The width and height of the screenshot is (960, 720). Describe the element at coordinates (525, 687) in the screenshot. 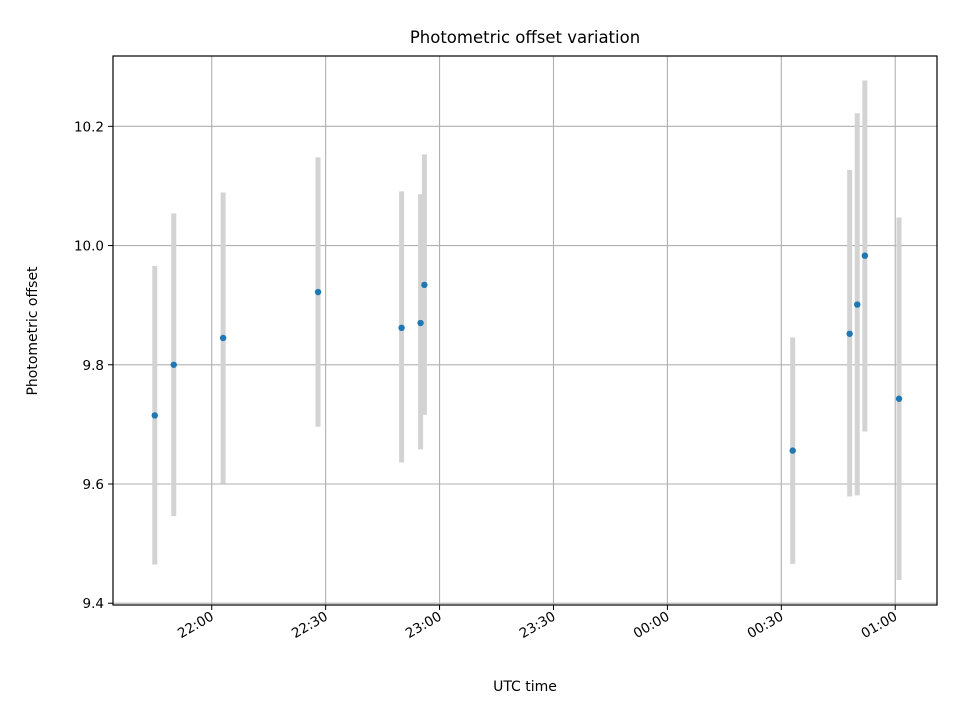

I see `x-axis-title: UTC time` at that location.